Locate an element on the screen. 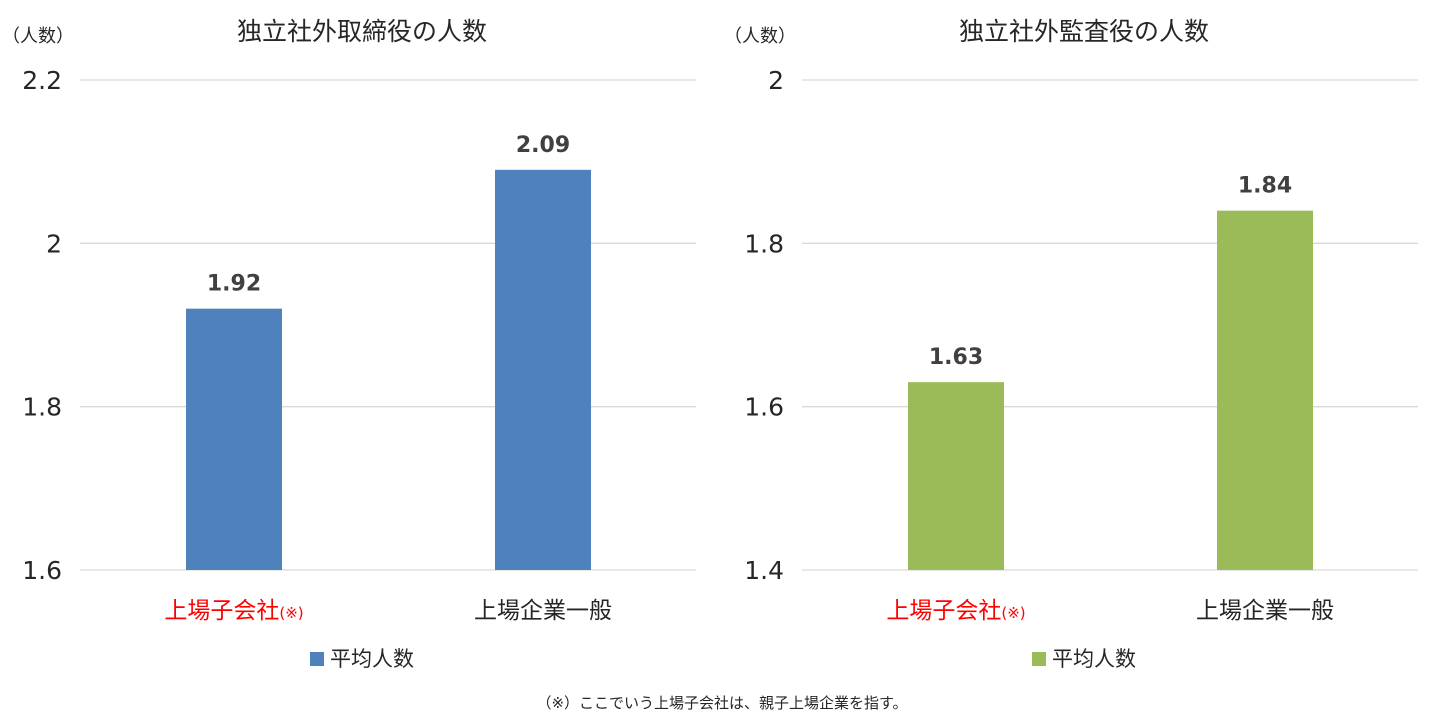 This screenshot has height=718, width=1444. data-label: 1.92 is located at coordinates (234, 284).